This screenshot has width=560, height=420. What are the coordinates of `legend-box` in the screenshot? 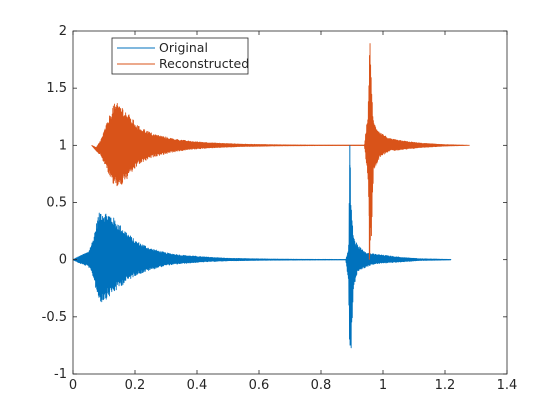 It's located at (180, 56).